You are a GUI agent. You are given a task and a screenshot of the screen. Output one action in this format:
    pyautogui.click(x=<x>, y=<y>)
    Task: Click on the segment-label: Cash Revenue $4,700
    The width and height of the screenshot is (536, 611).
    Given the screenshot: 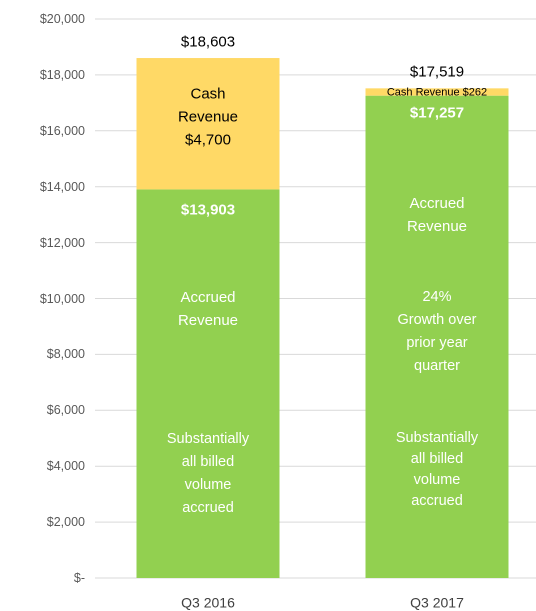 What is the action you would take?
    pyautogui.click(x=208, y=117)
    